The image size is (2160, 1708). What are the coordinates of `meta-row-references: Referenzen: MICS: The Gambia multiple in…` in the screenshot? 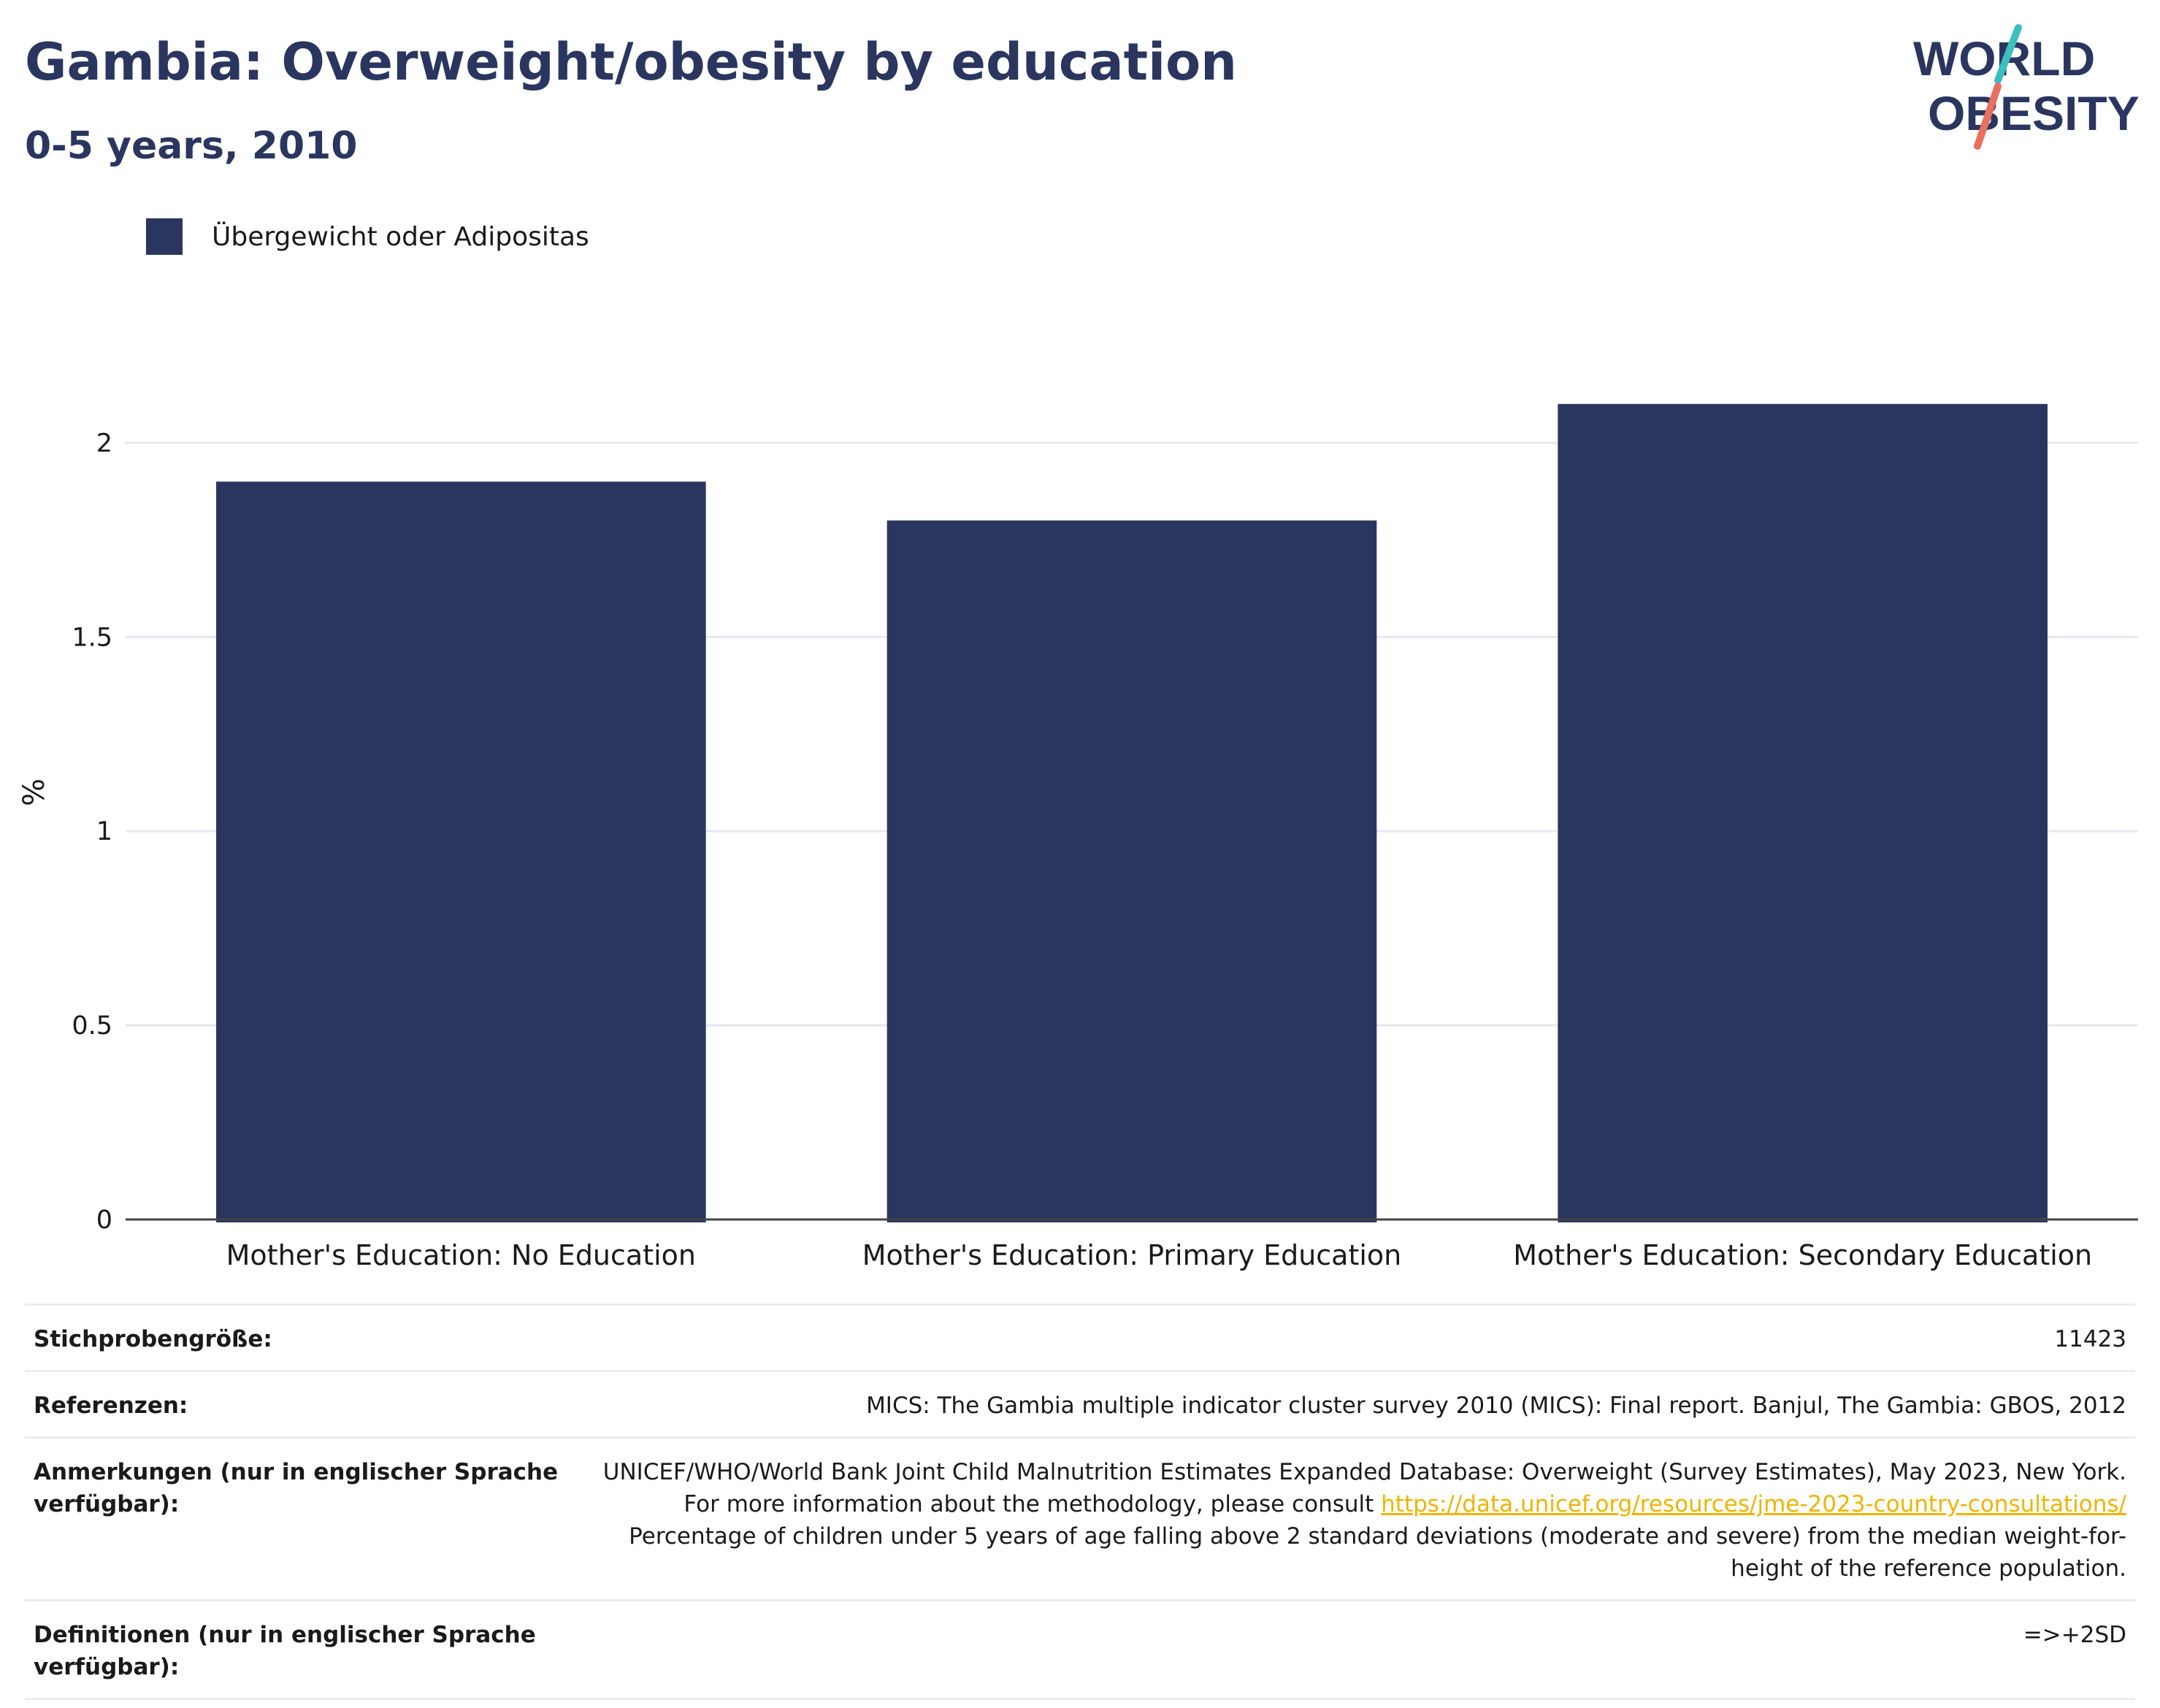 It's located at (1080, 1403).